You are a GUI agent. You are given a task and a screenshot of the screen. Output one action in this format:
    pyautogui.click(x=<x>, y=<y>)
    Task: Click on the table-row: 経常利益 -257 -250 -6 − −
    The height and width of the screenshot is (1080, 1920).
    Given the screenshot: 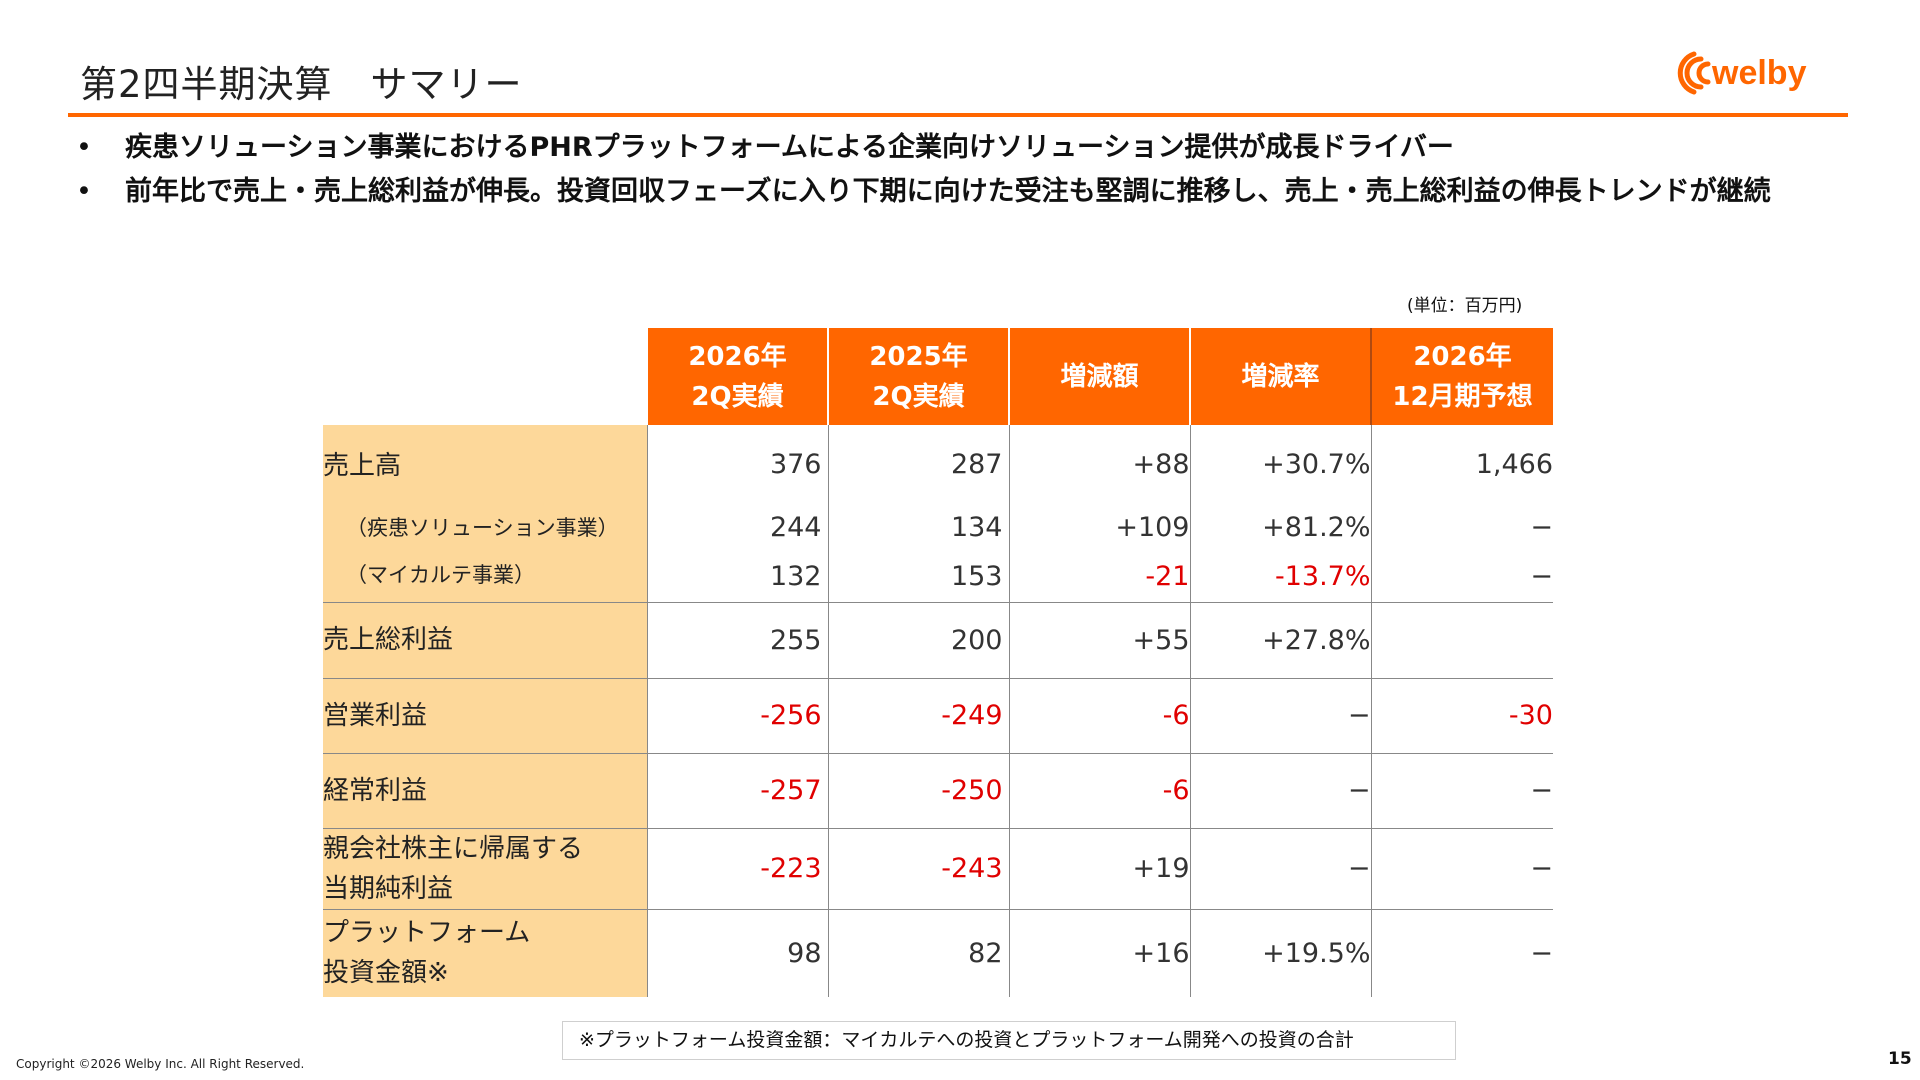 What is the action you would take?
    pyautogui.click(x=938, y=791)
    